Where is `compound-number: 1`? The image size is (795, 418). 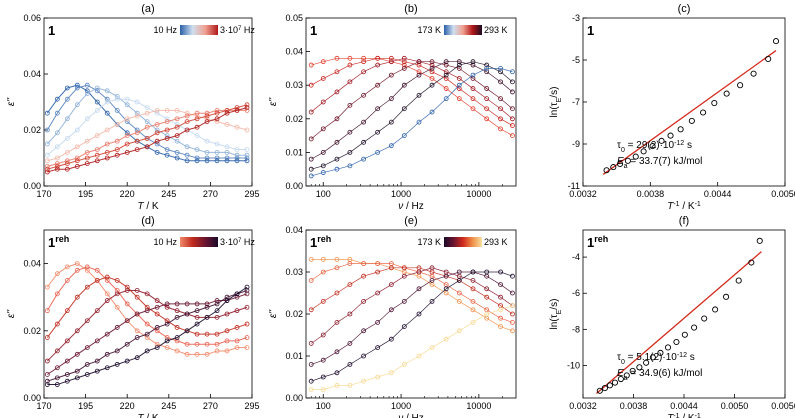 compound-number: 1 is located at coordinates (313, 30).